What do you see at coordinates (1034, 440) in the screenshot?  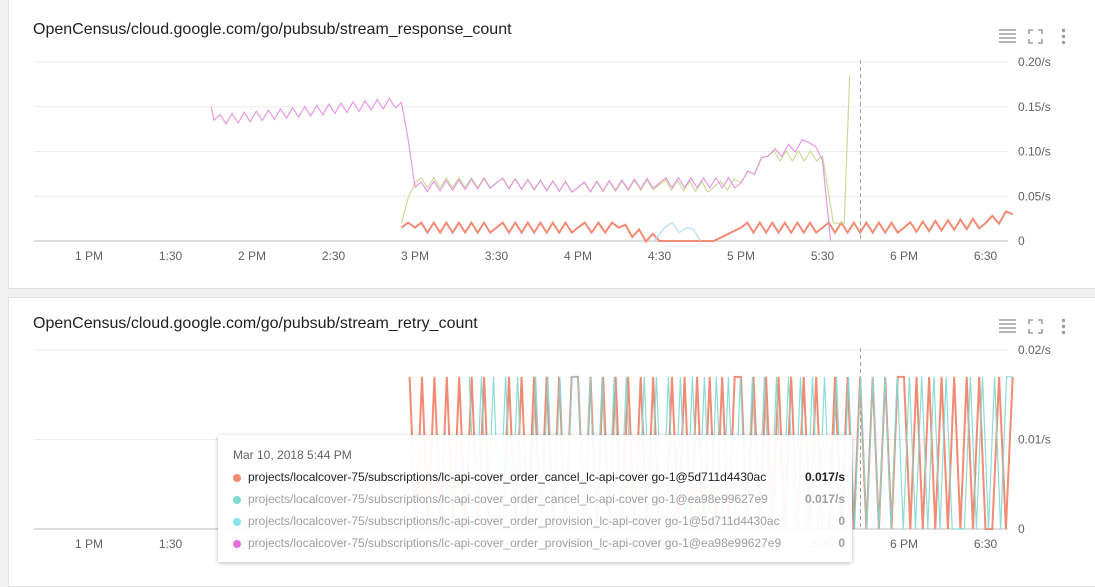 I see `y-tick-label: 0.01/s` at bounding box center [1034, 440].